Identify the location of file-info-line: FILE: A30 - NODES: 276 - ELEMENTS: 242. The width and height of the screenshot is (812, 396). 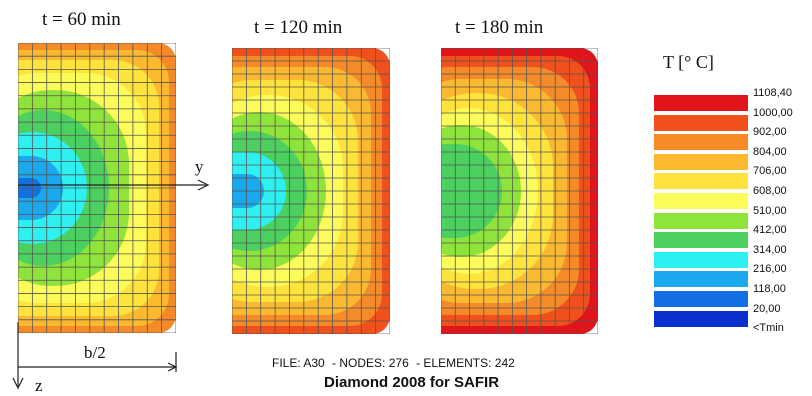
(395, 363).